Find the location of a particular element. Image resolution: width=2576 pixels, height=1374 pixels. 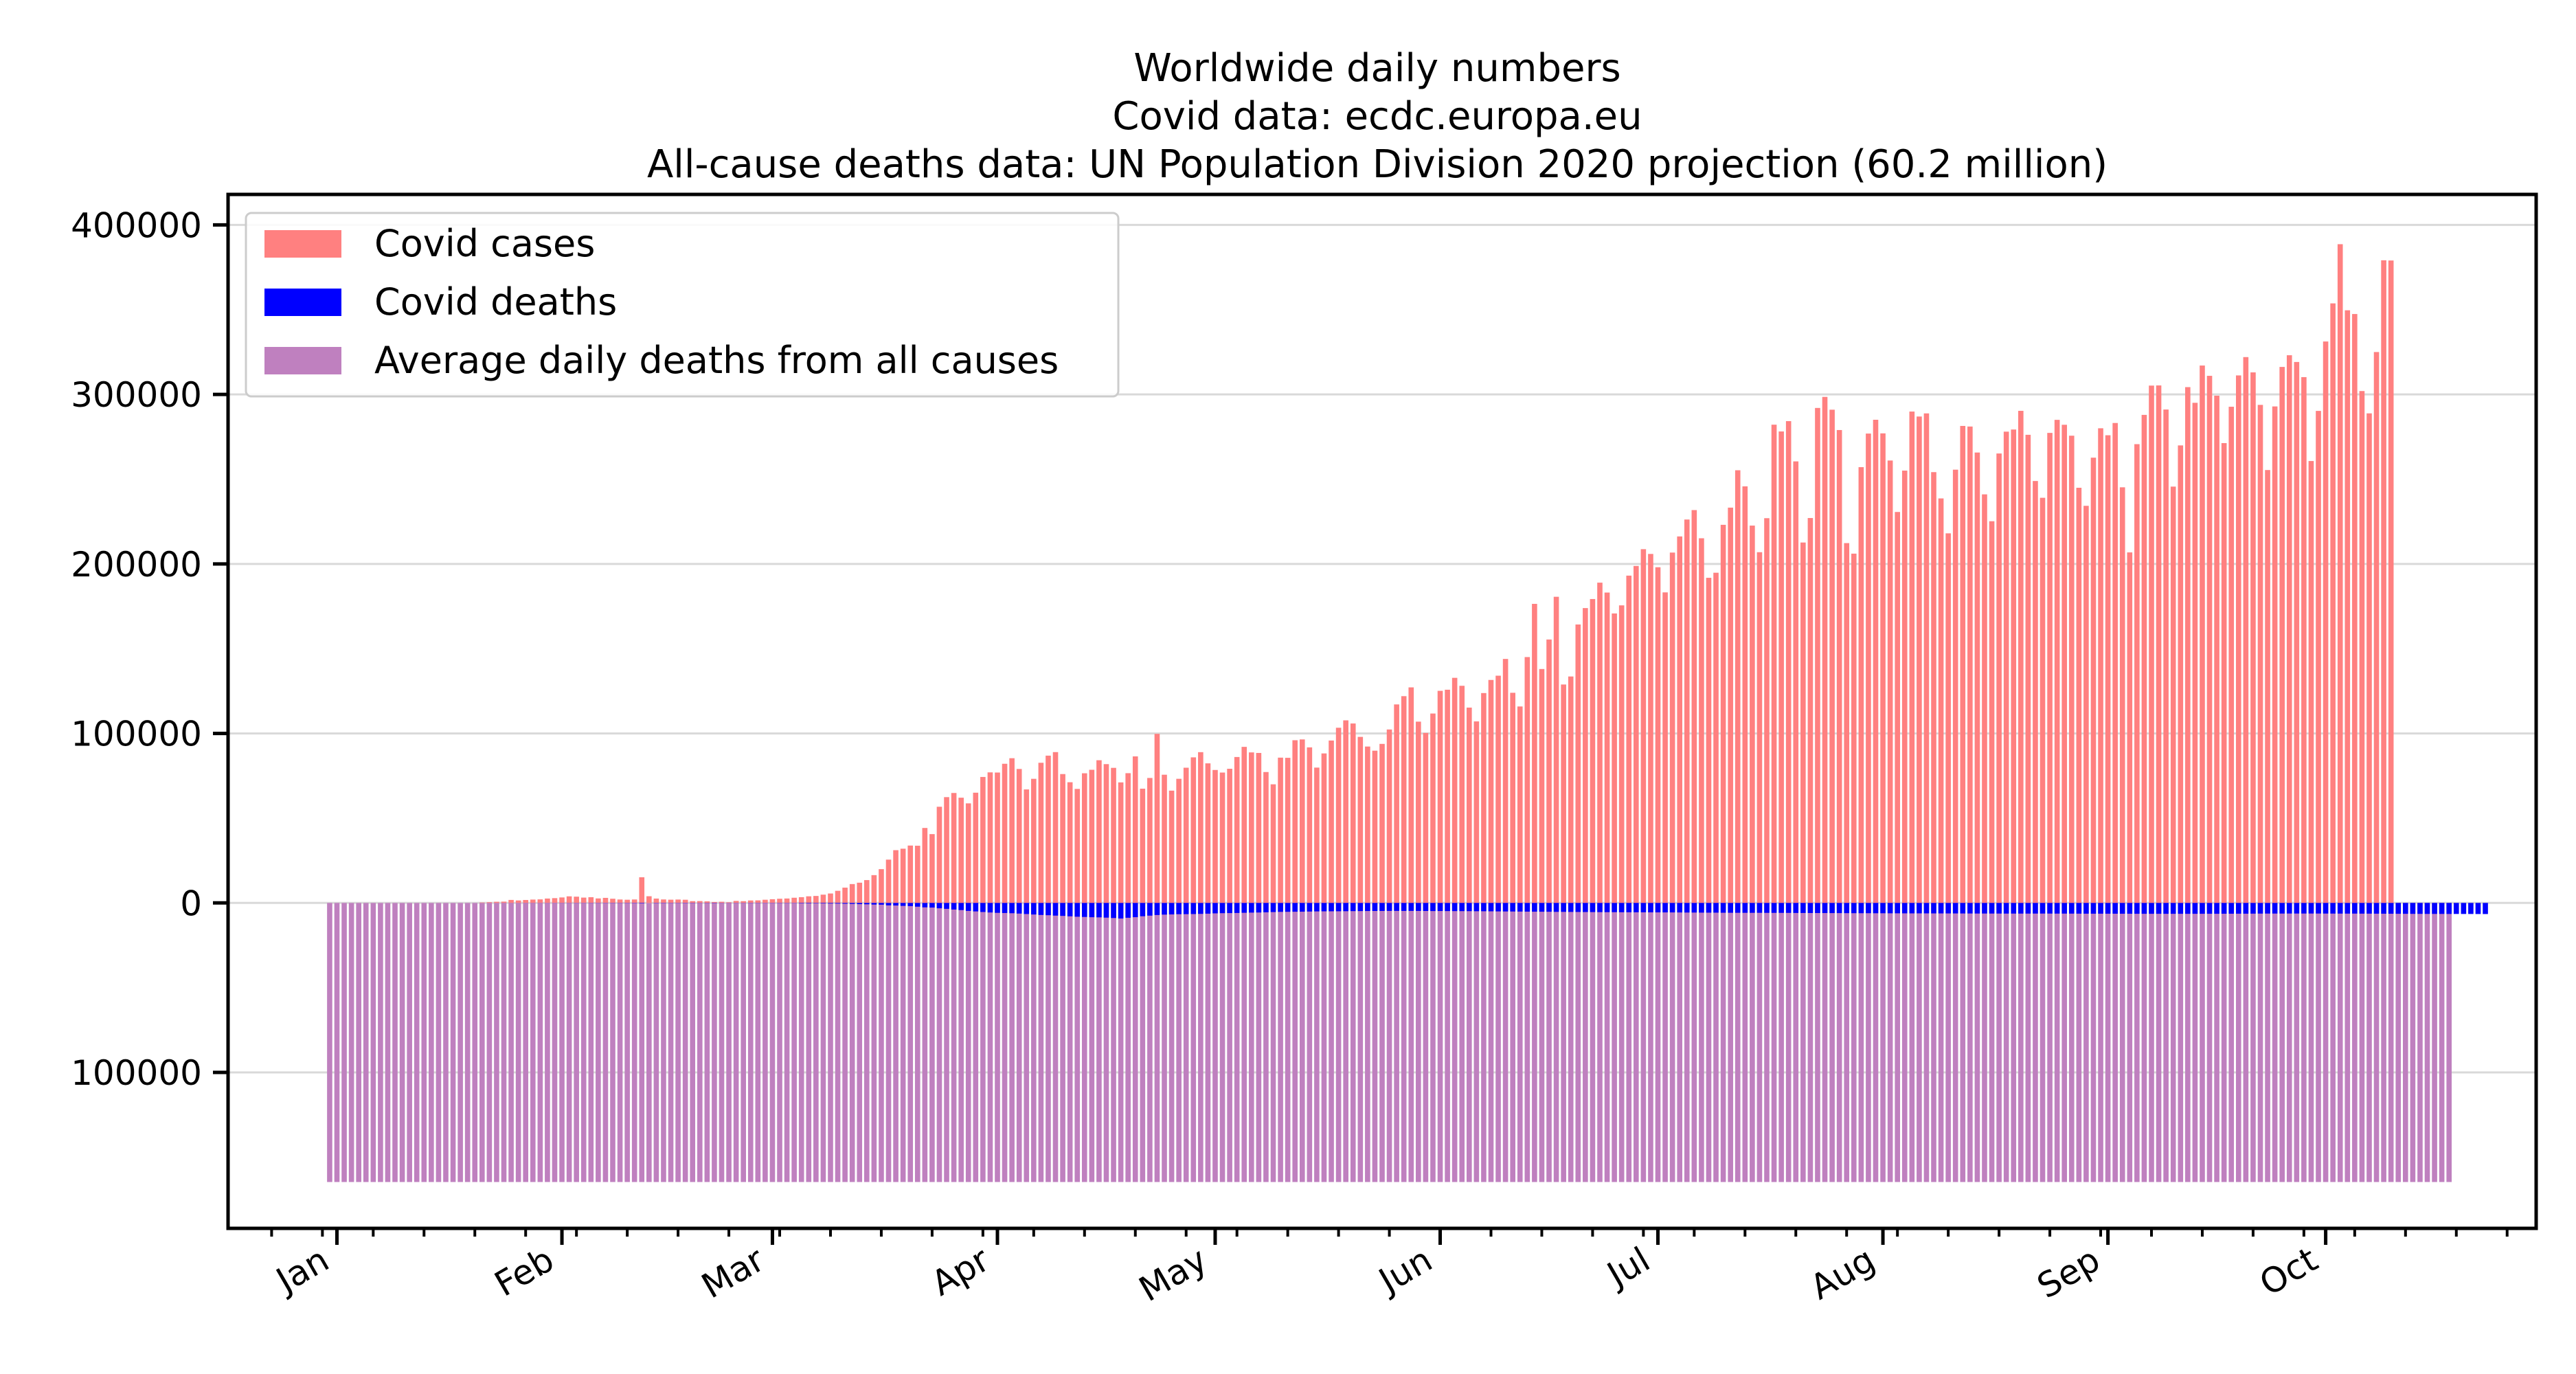

legend-item-covid-deaths: Covid deaths is located at coordinates (440, 302).